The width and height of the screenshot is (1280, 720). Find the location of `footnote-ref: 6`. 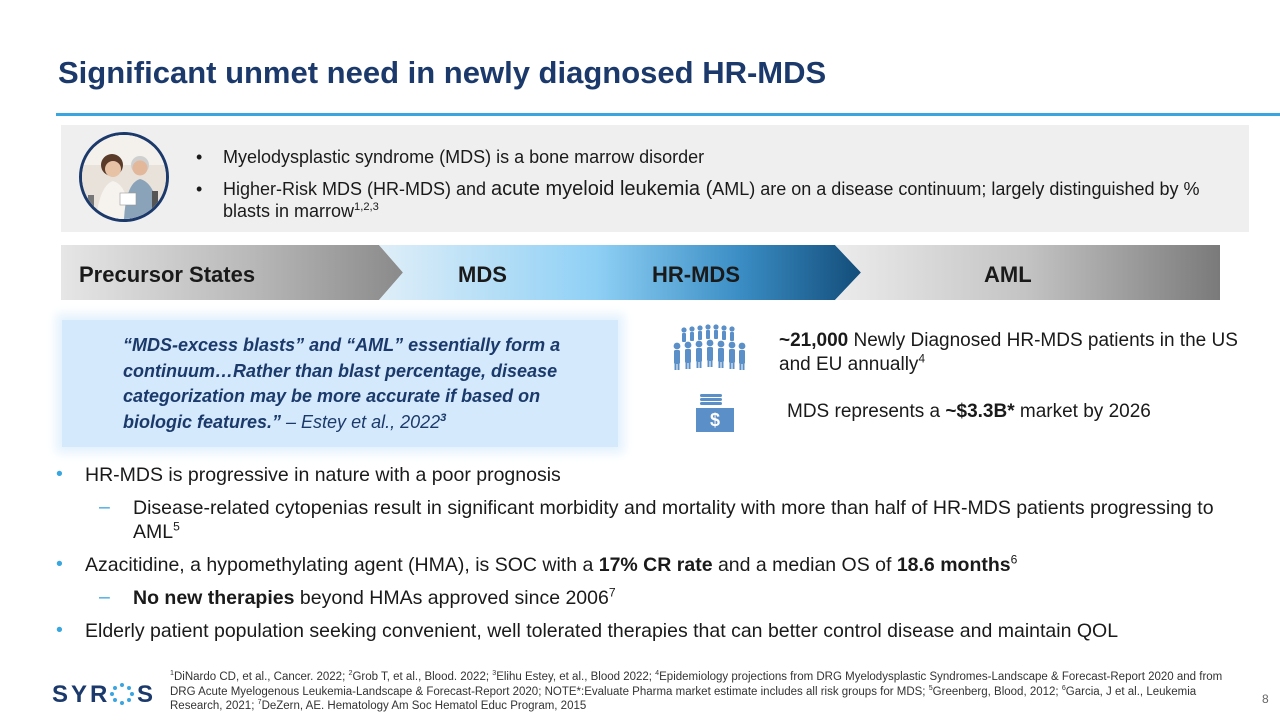

footnote-ref: 6 is located at coordinates (1014, 559).